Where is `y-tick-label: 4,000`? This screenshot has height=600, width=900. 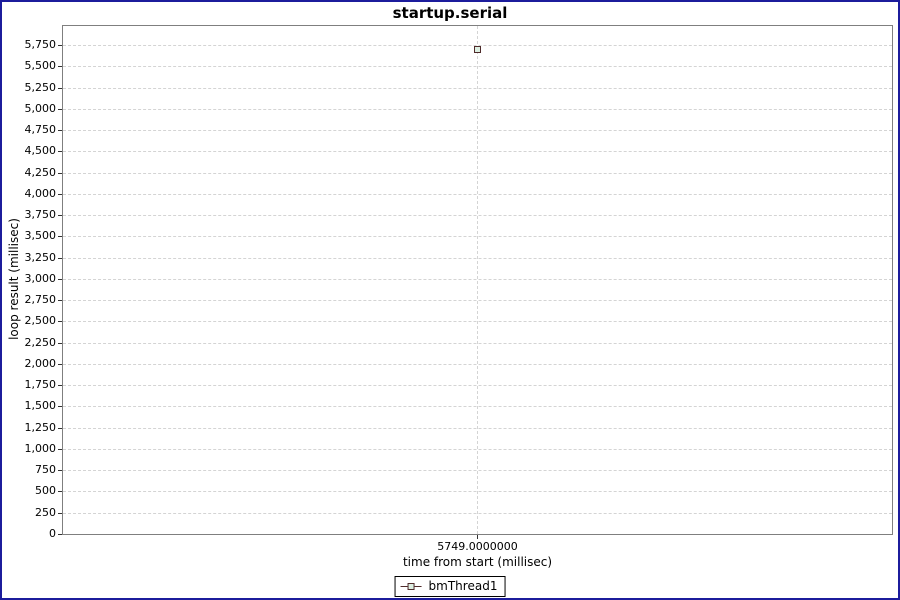 y-tick-label: 4,000 is located at coordinates (40, 193).